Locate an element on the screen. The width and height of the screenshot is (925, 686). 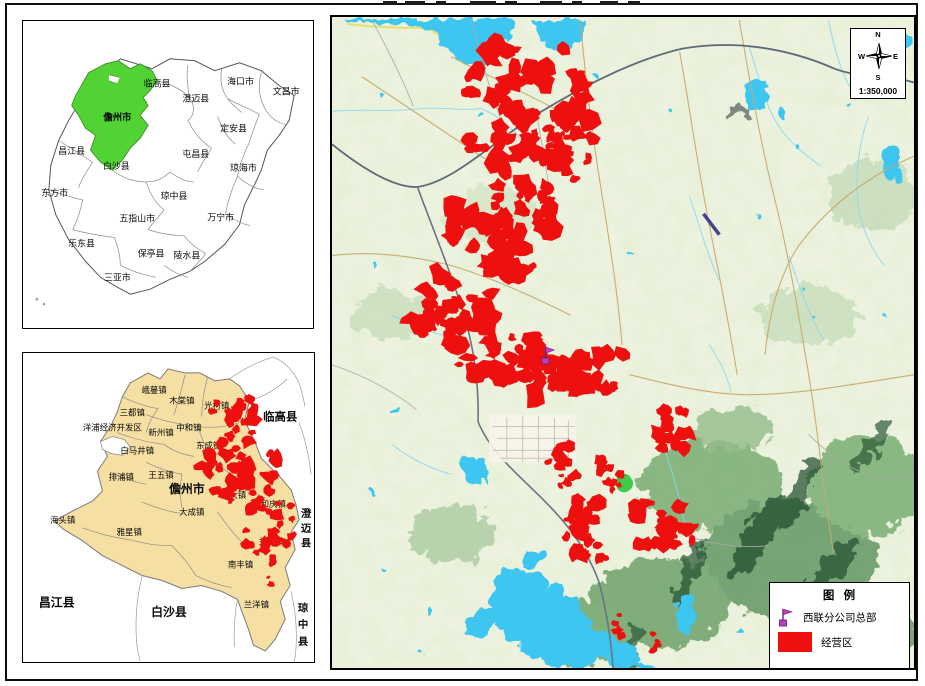
place-label: 文昌市 is located at coordinates (286, 92).